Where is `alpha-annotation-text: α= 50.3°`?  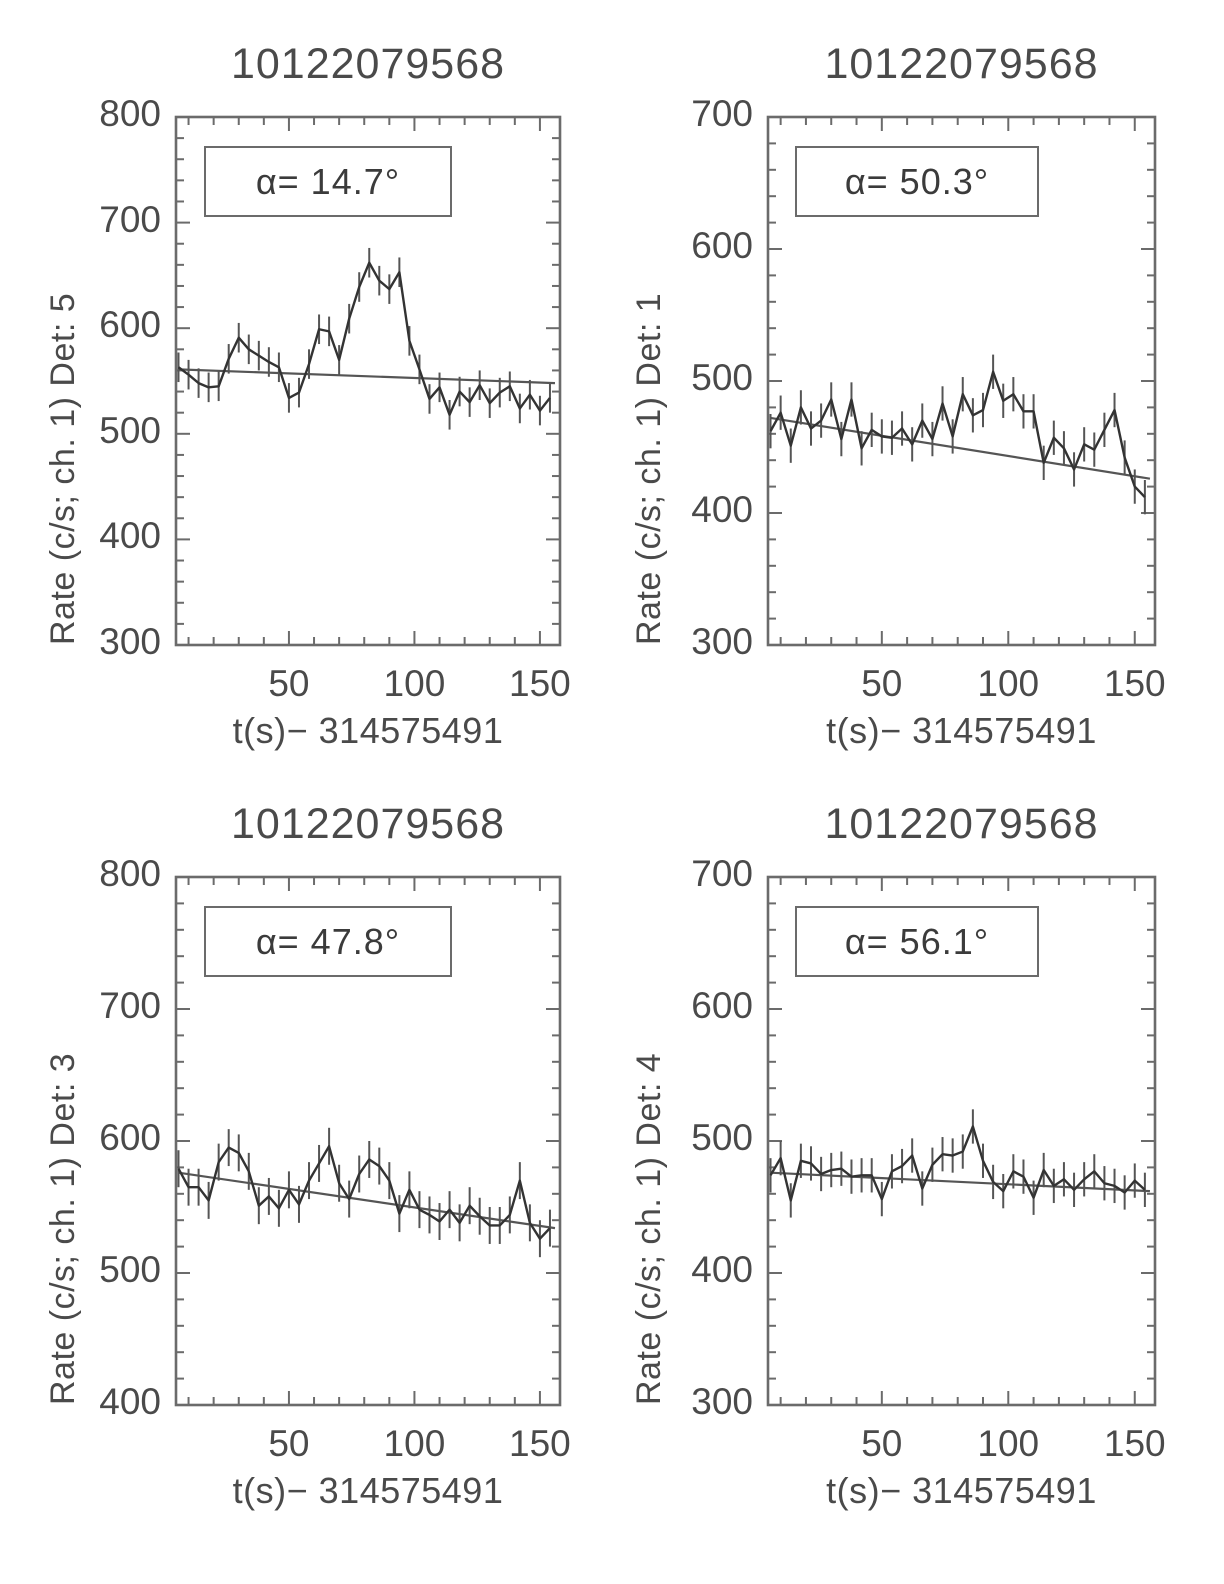
alpha-annotation-text: α= 50.3° is located at coordinates (917, 181).